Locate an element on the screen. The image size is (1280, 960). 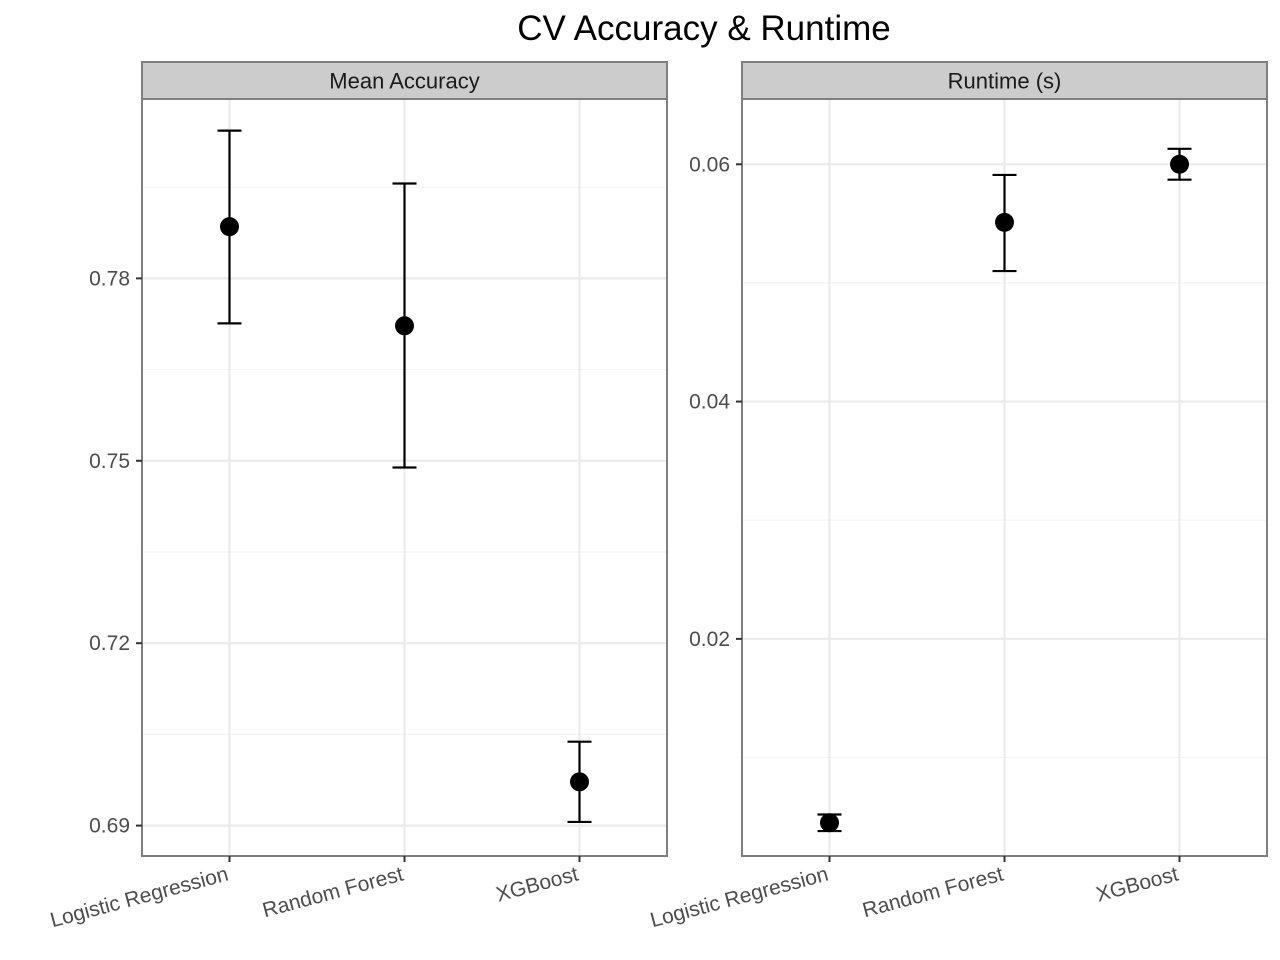
facet-strip-label: Mean Accuracy is located at coordinates (404, 81).